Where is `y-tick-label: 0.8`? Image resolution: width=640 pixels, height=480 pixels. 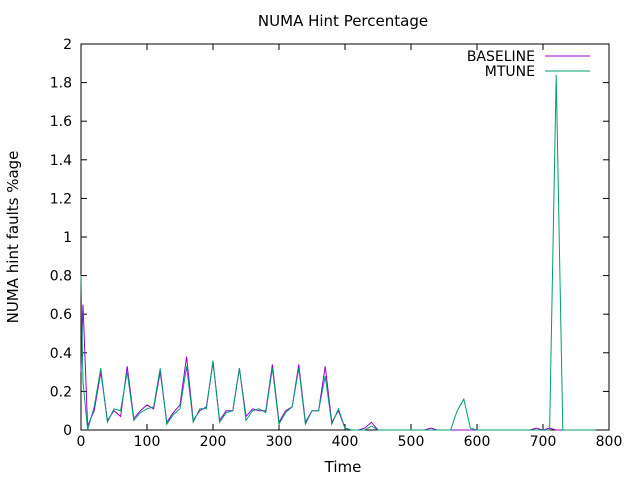
y-tick-label: 0.8 is located at coordinates (61, 277).